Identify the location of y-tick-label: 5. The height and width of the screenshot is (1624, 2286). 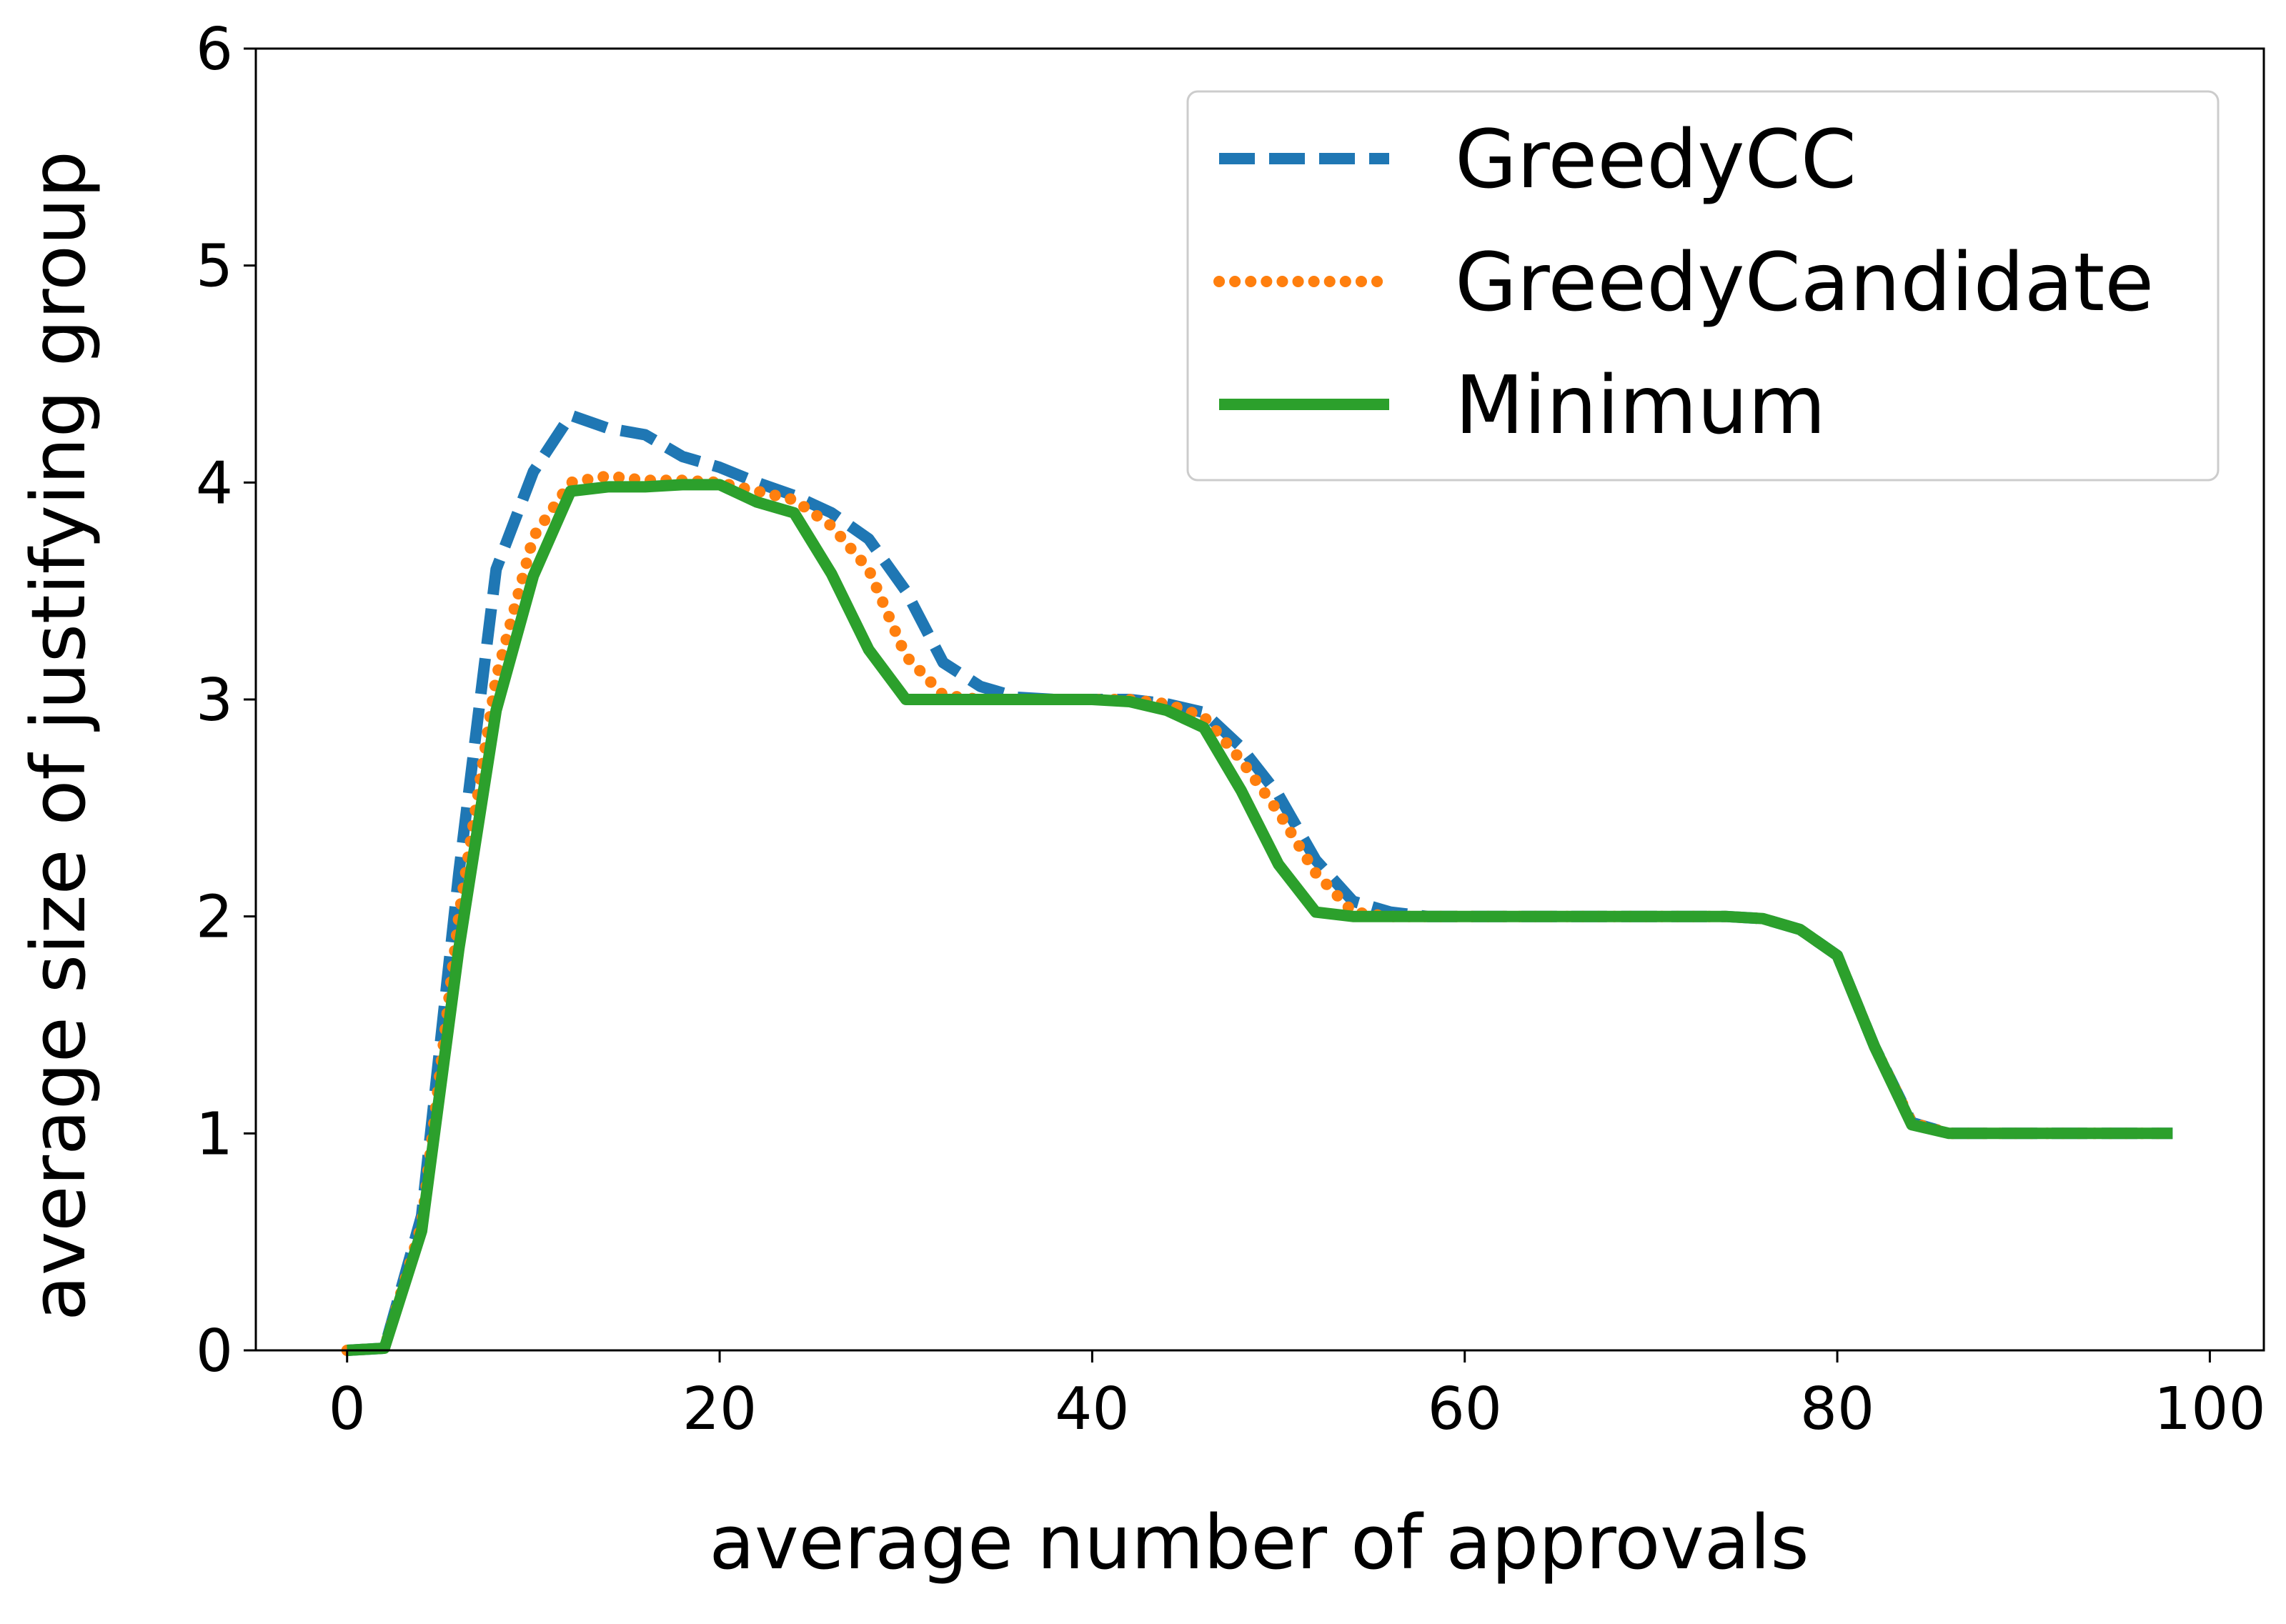
(214, 267).